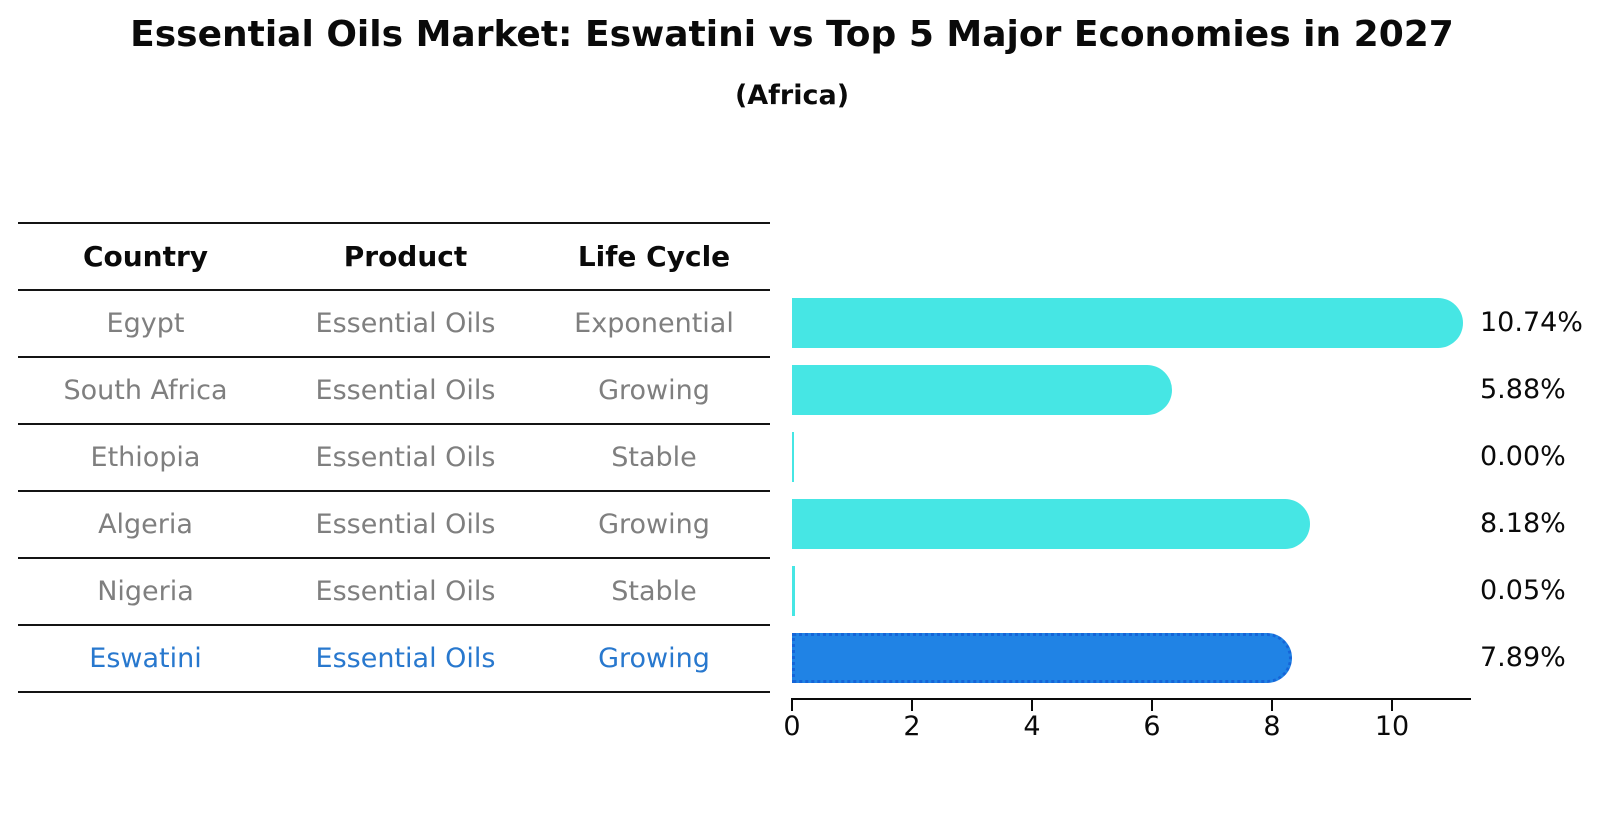  Describe the element at coordinates (1128, 322) in the screenshot. I see `bar-egypt` at that location.